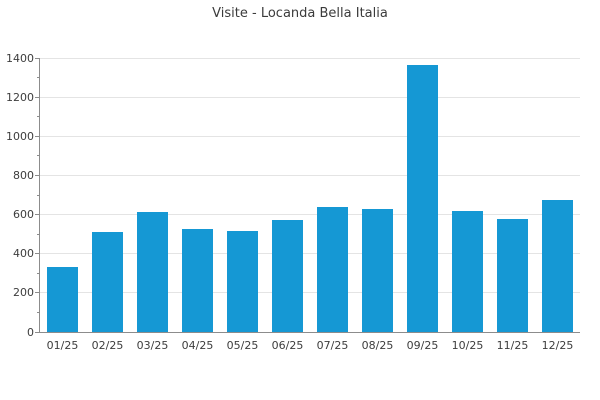 This screenshot has width=600, height=400. I want to click on y-tick-label: 400, so click(23, 254).